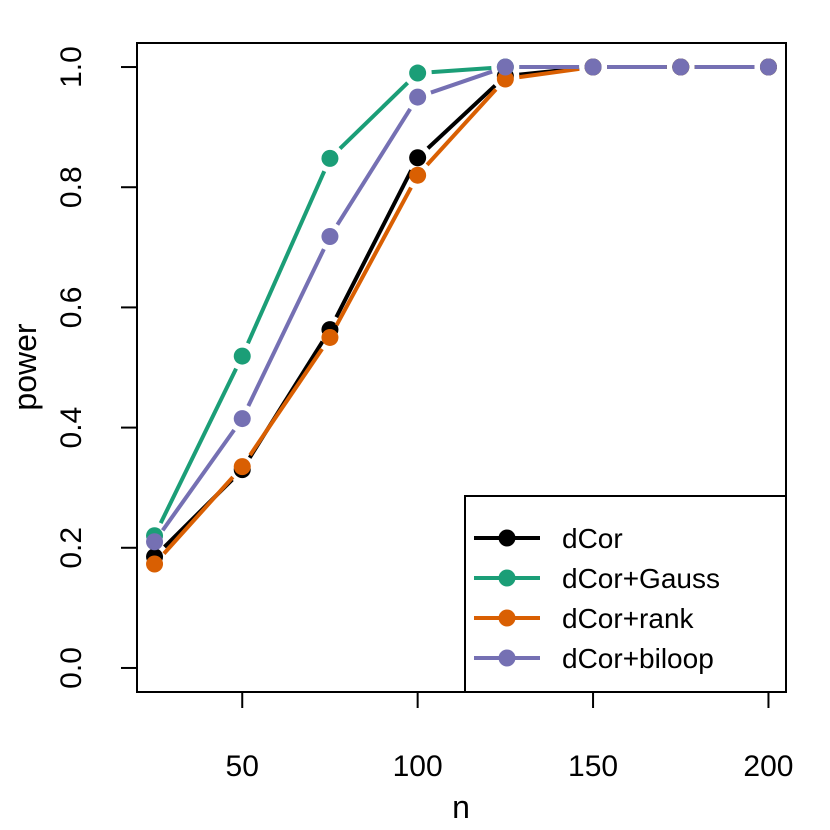  I want to click on x-tick-label: 100, so click(418, 766).